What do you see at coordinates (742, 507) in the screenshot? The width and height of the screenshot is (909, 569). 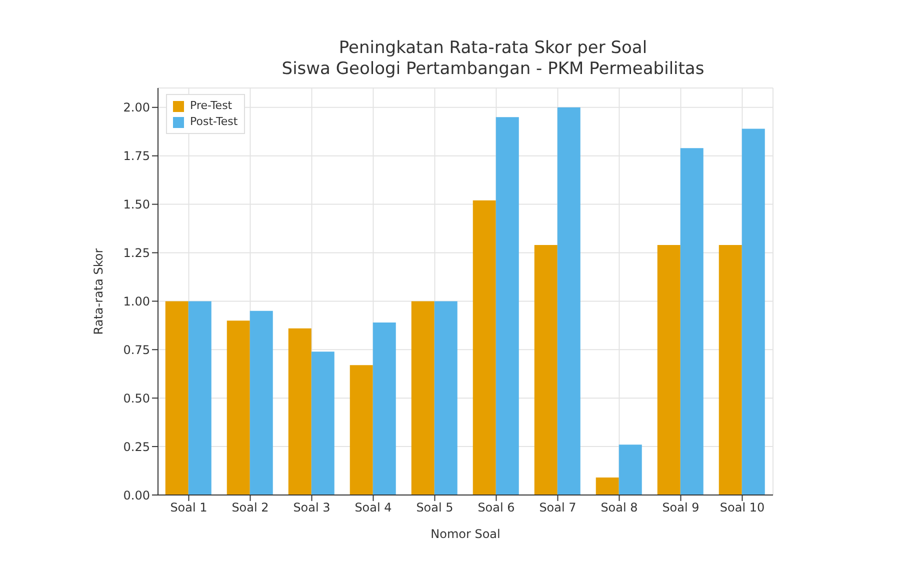 I see `x-tick-label: Soal 10` at bounding box center [742, 507].